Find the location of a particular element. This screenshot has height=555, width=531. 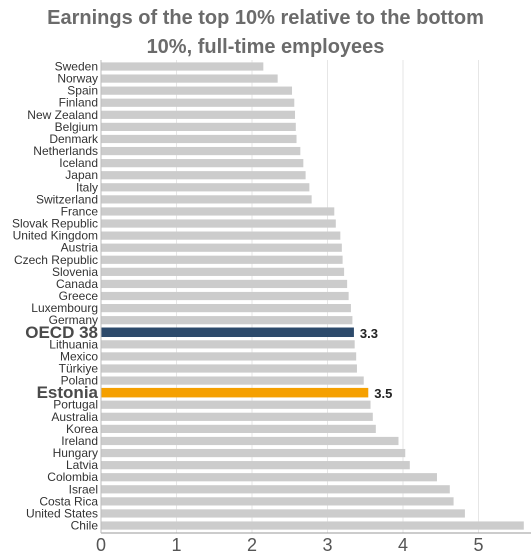

bar-japan is located at coordinates (203, 175).